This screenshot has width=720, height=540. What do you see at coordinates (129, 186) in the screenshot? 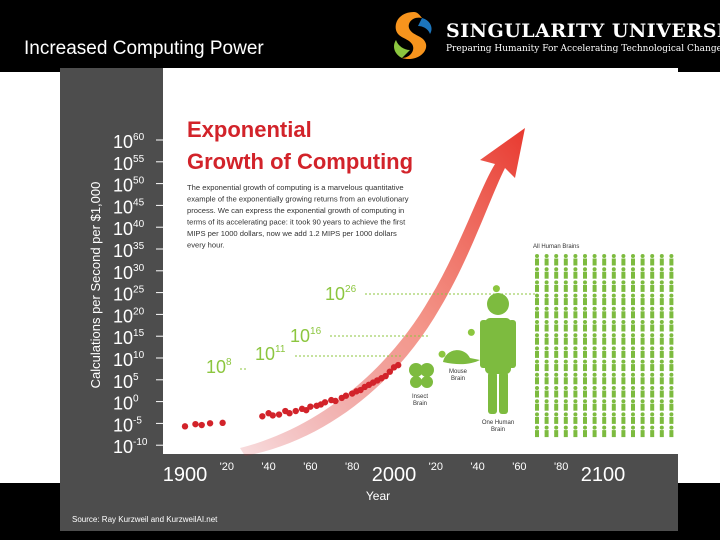
I see `y-tick-label: 1050` at bounding box center [129, 186].